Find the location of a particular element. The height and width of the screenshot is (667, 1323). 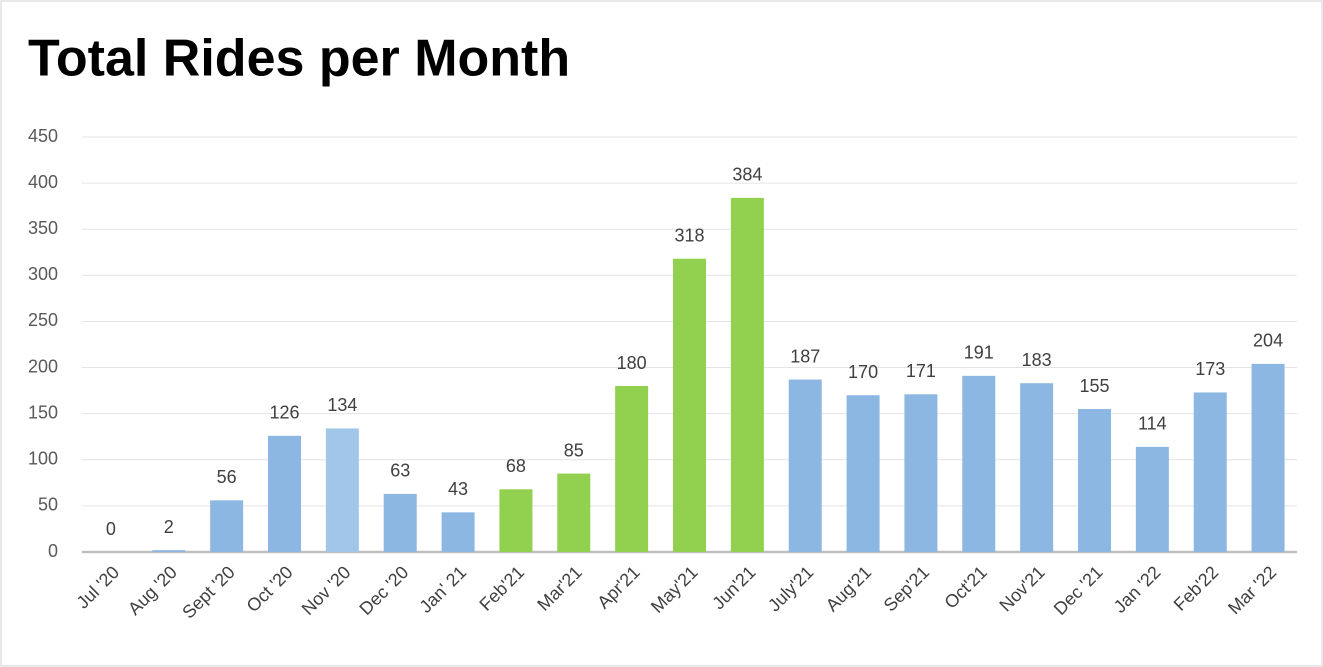

data-label: 180 is located at coordinates (632, 363).